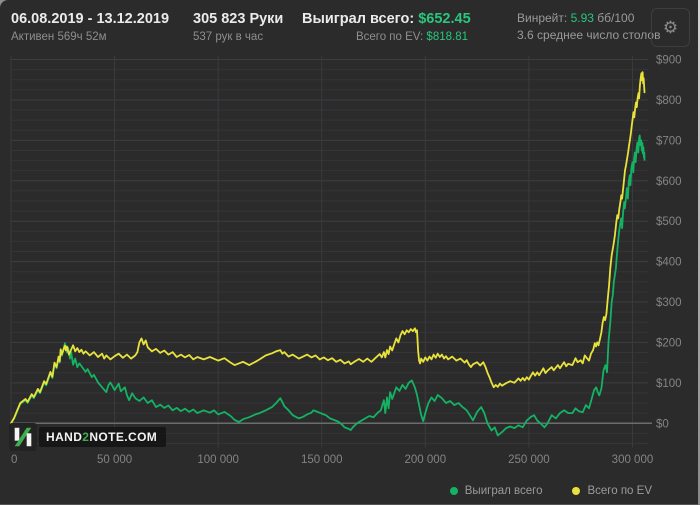 The image size is (700, 505). Describe the element at coordinates (616, 18) in the screenshot. I see `winrate-unit: бб/100` at that location.